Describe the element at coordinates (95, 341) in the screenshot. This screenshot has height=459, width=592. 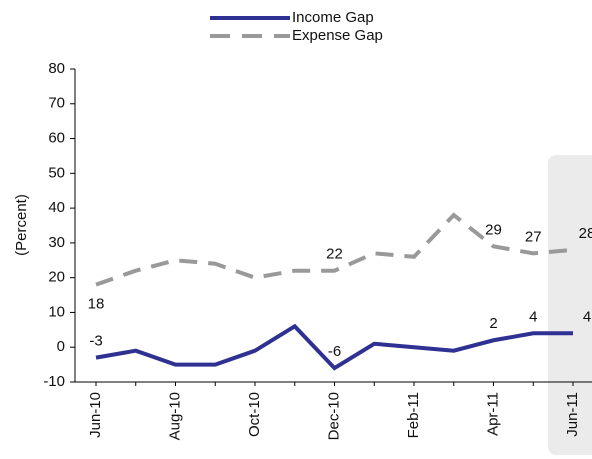
I see `data-label: -3` at that location.